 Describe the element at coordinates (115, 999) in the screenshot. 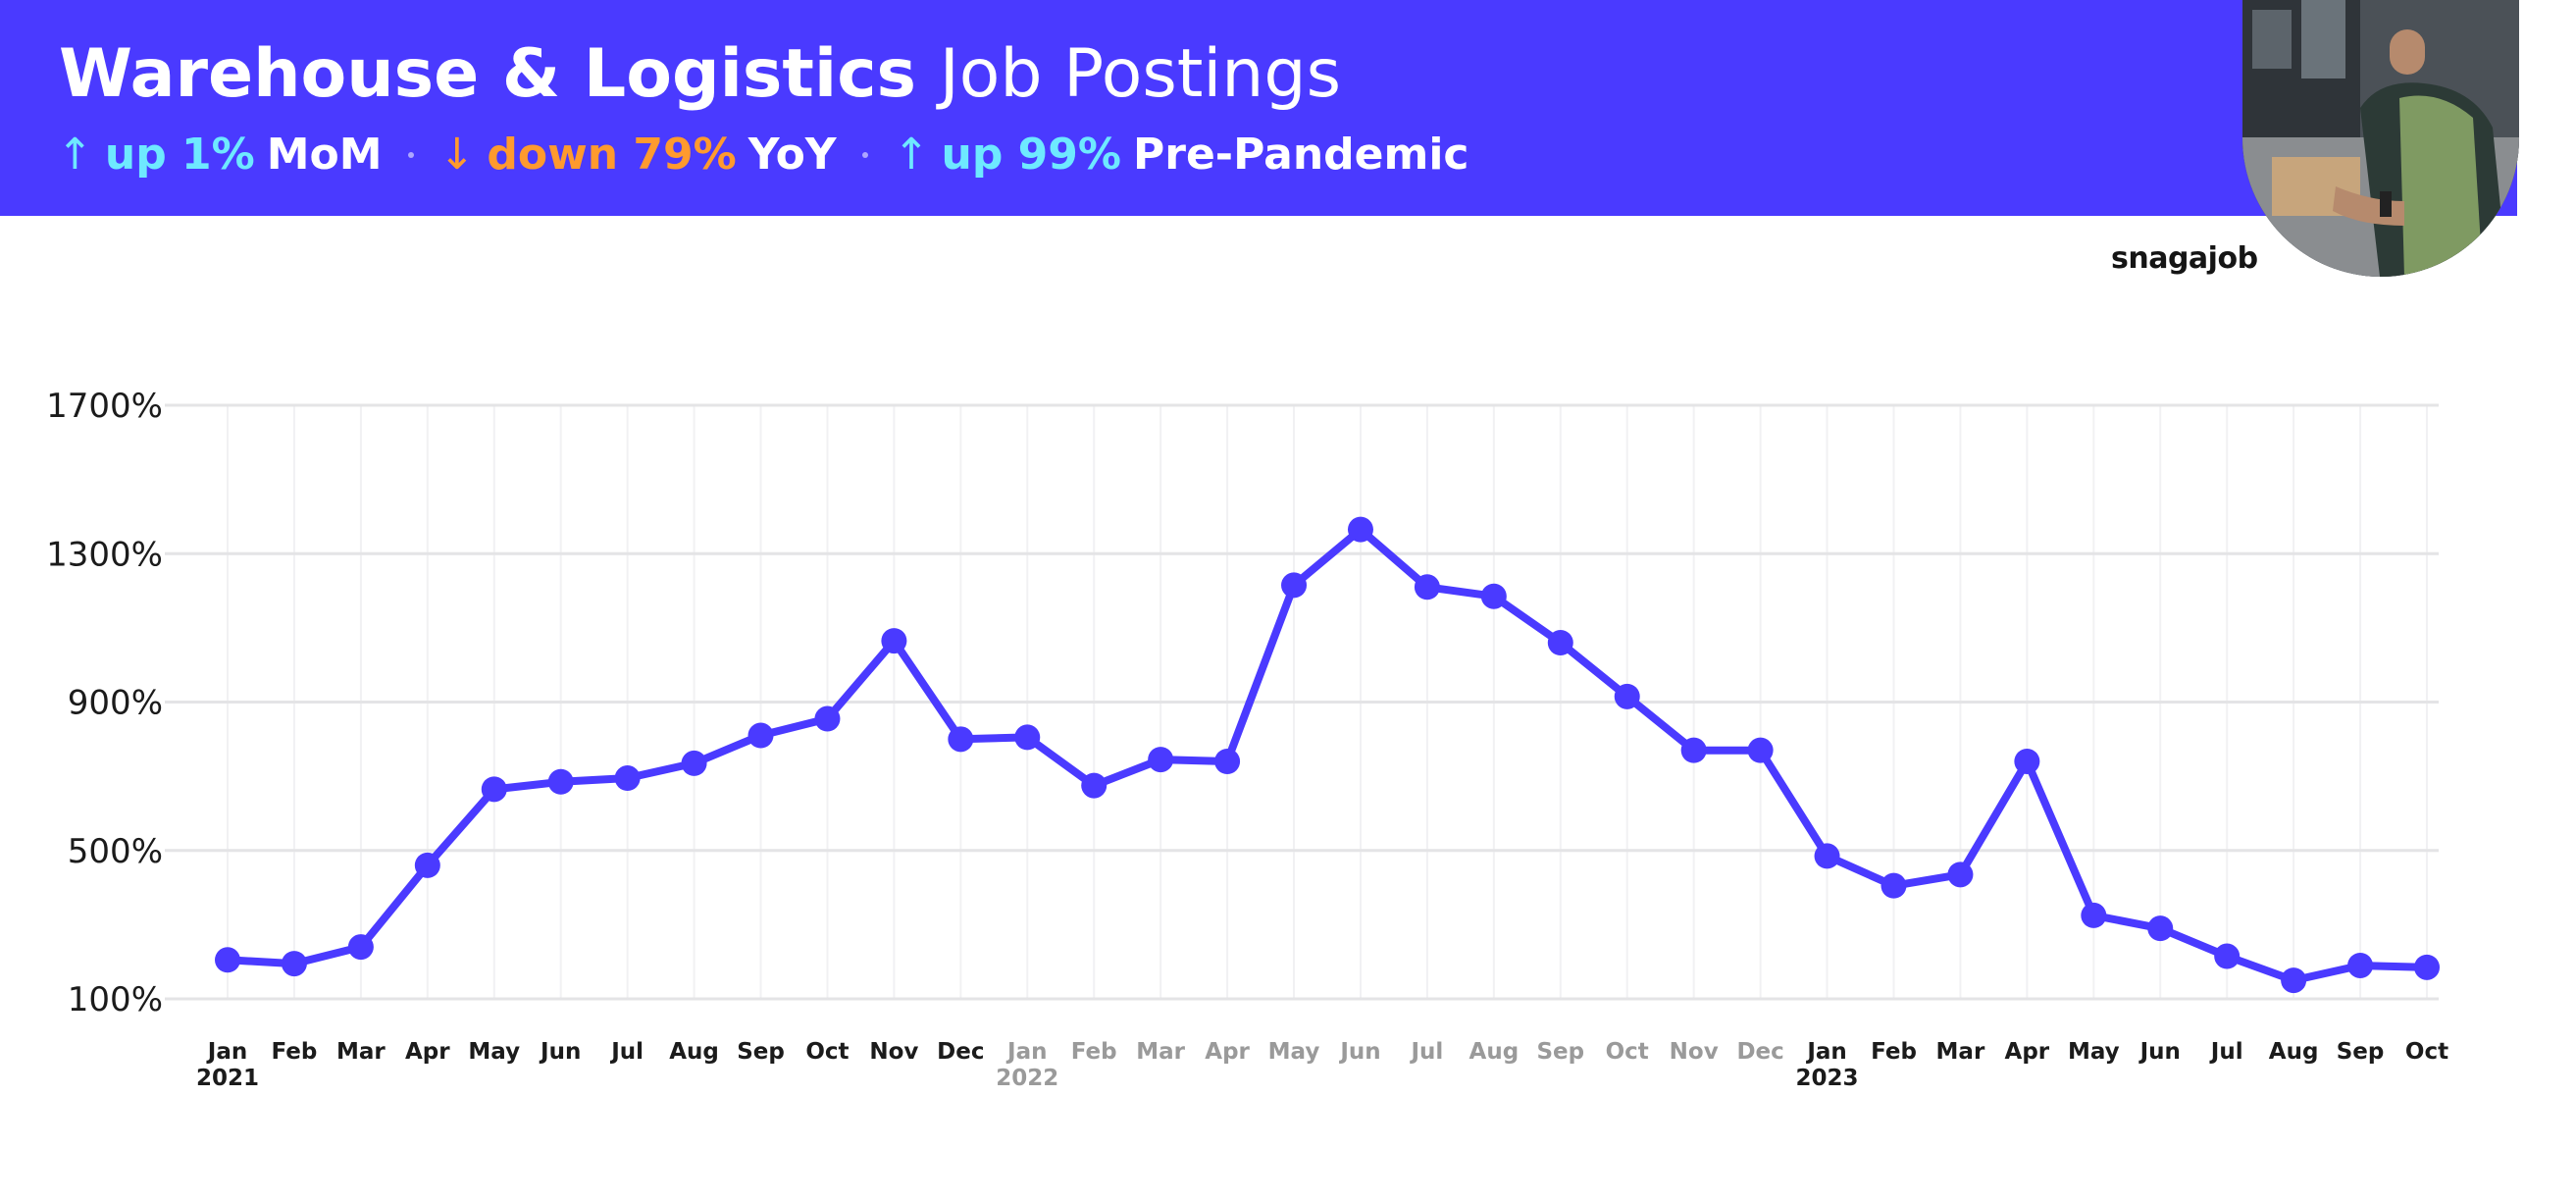

I see `y-tick-label: 100%` at that location.